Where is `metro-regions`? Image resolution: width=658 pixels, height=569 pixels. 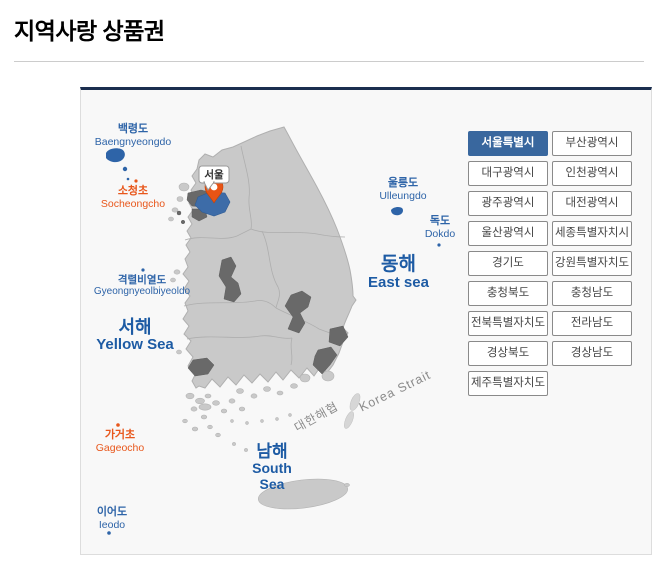 metro-regions is located at coordinates (262, 283).